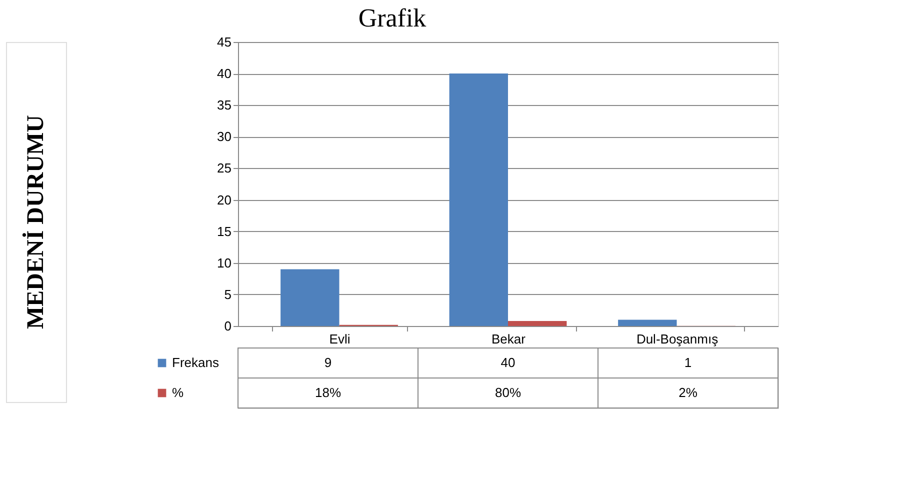 The image size is (917, 493). What do you see at coordinates (224, 105) in the screenshot?
I see `y-tick-label: 35` at bounding box center [224, 105].